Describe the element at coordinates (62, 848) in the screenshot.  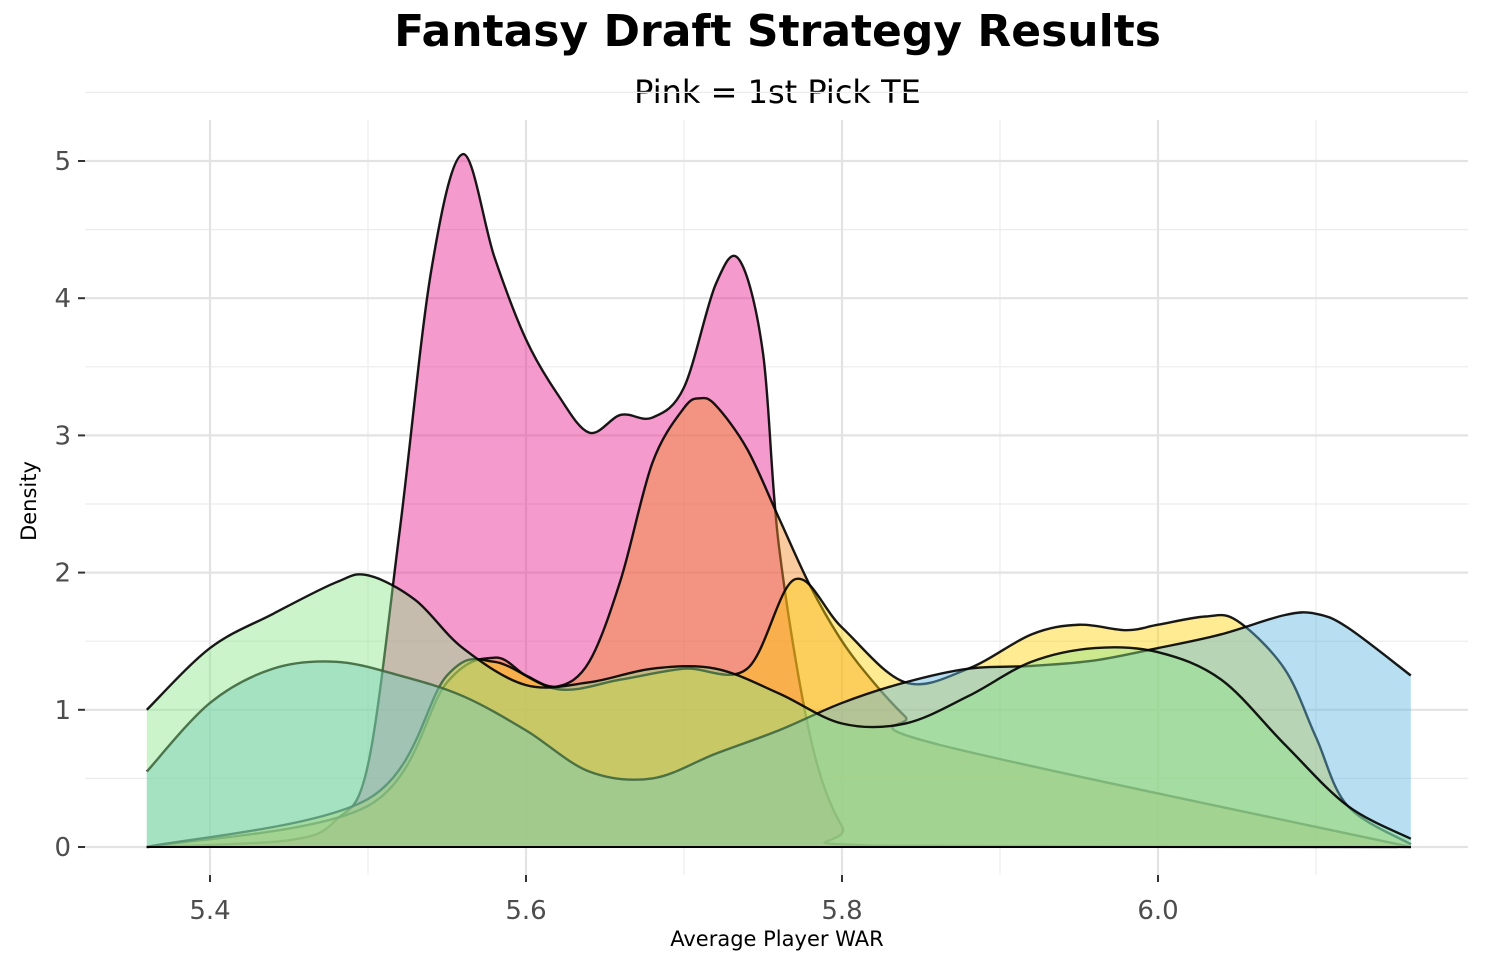
I see `y-tick-label: 0` at that location.